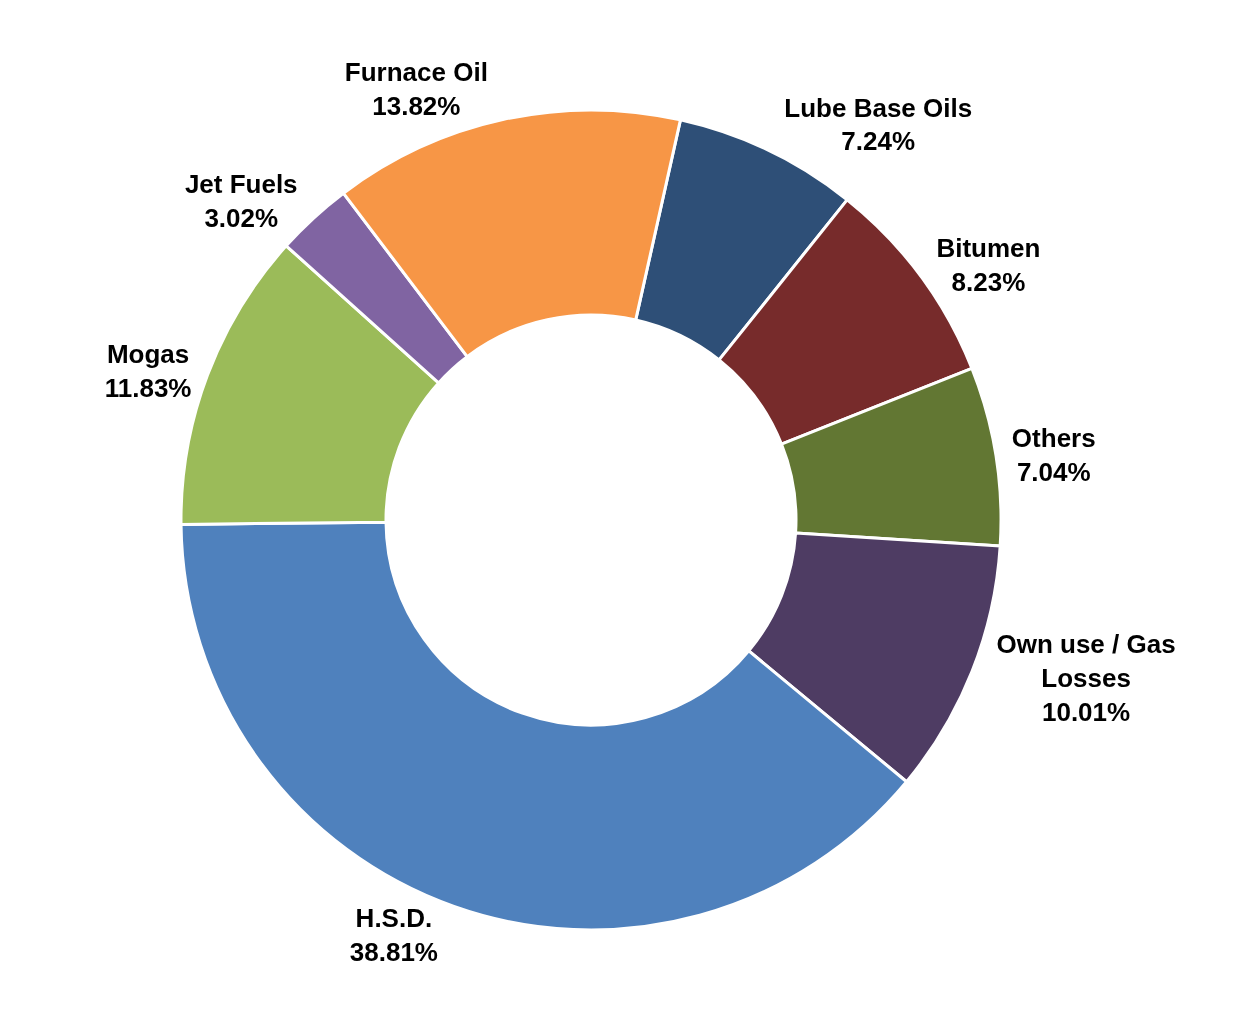 The width and height of the screenshot is (1242, 1020). I want to click on slice-label: H.S.D., so click(394, 917).